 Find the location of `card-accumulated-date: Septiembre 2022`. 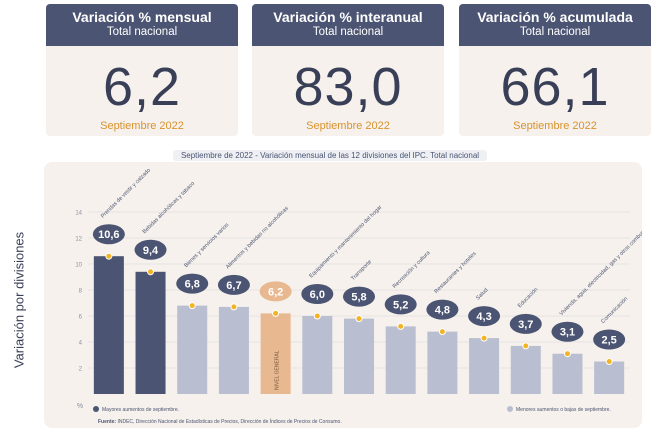

card-accumulated-date: Septiembre 2022 is located at coordinates (555, 126).